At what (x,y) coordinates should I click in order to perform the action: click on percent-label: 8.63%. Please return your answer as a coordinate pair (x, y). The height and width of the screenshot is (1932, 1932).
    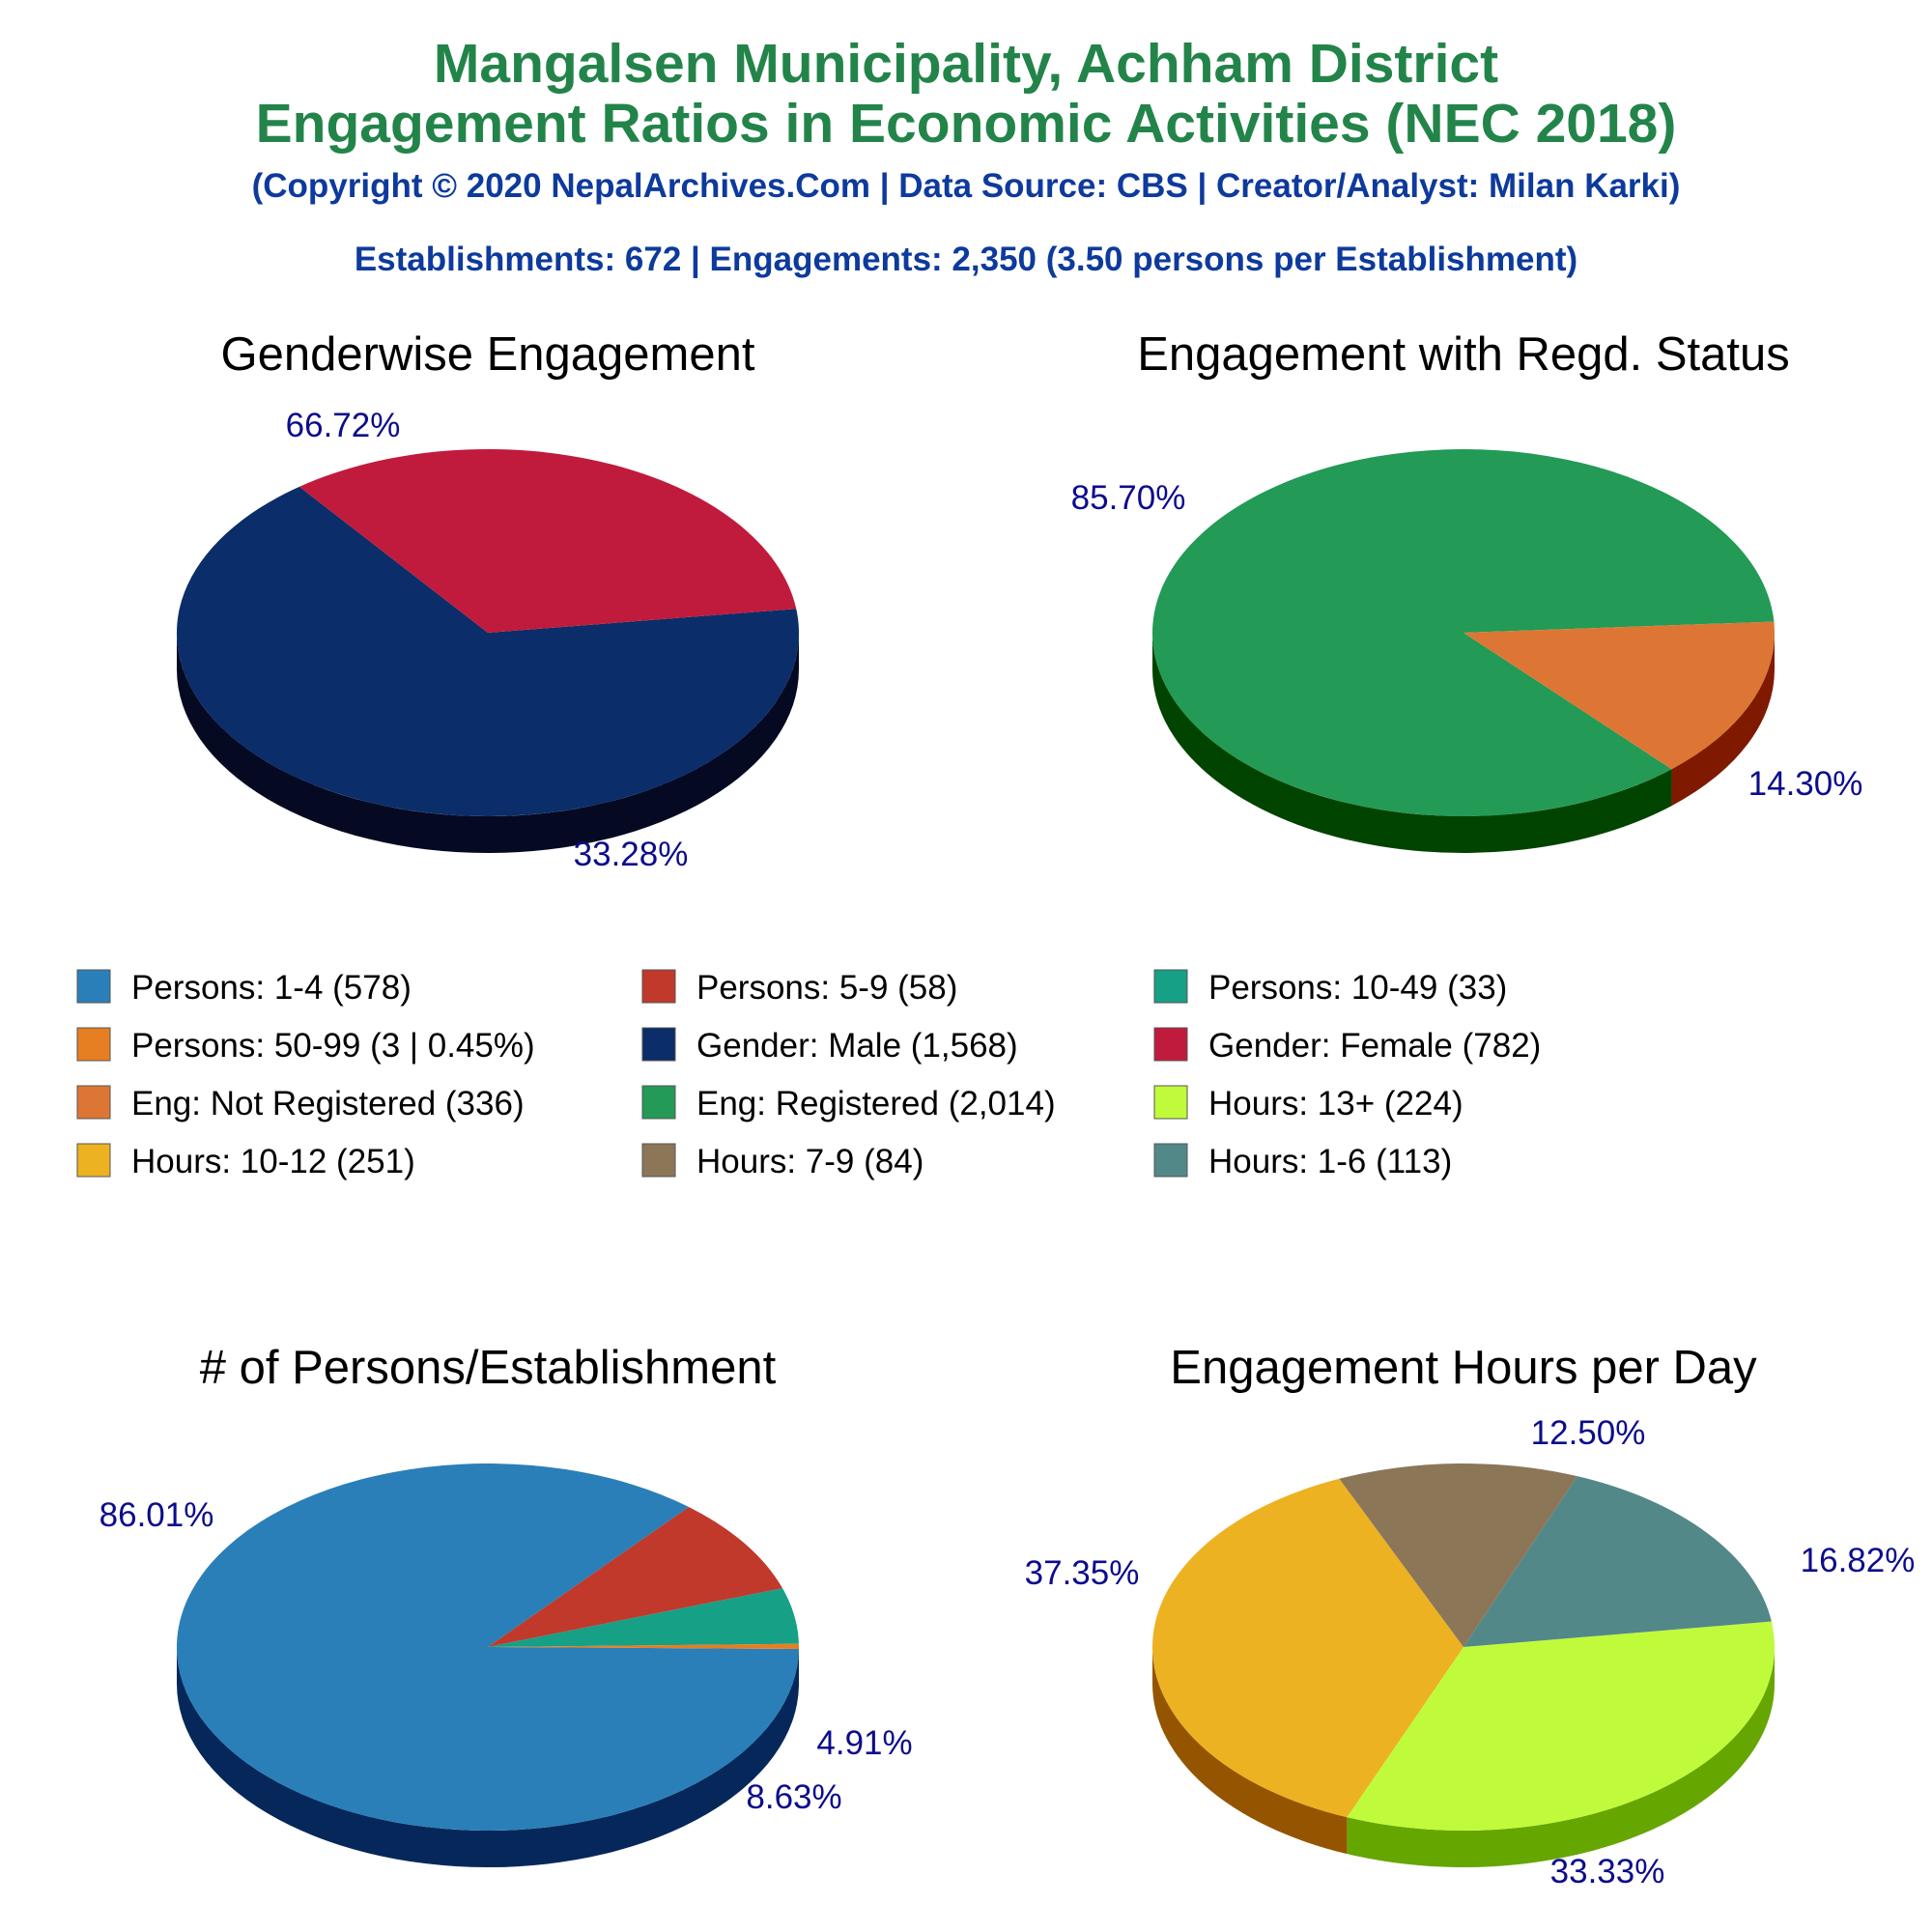
    Looking at the image, I should click on (793, 1797).